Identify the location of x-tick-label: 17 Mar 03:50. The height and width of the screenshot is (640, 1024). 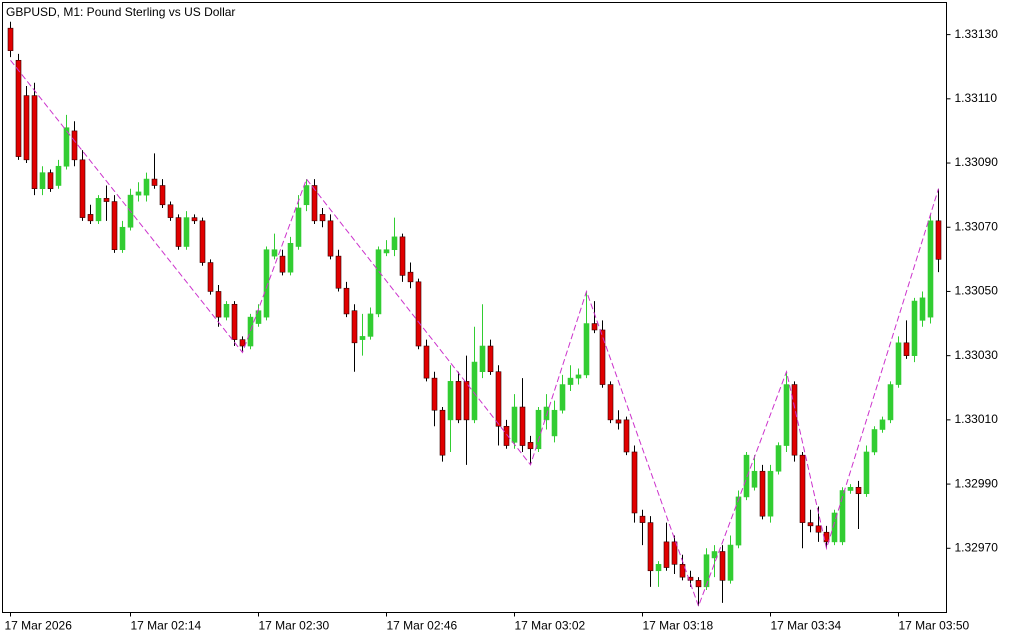
(934, 626).